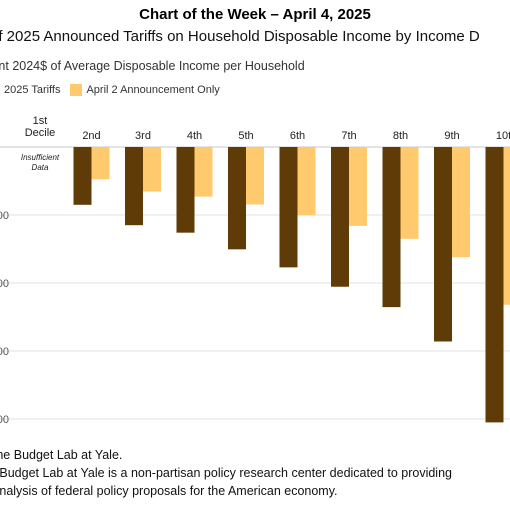  I want to click on page-title: Chart of the Week – April 4, 2025, so click(255, 14).